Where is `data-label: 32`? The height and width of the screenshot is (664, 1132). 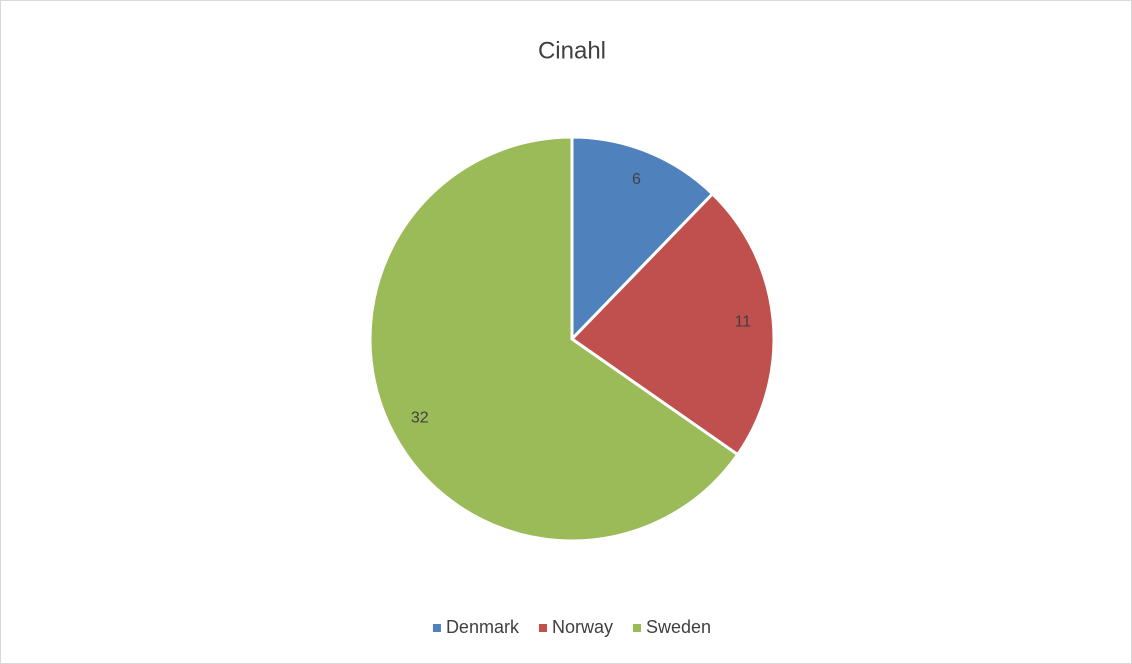
data-label: 32 is located at coordinates (420, 418).